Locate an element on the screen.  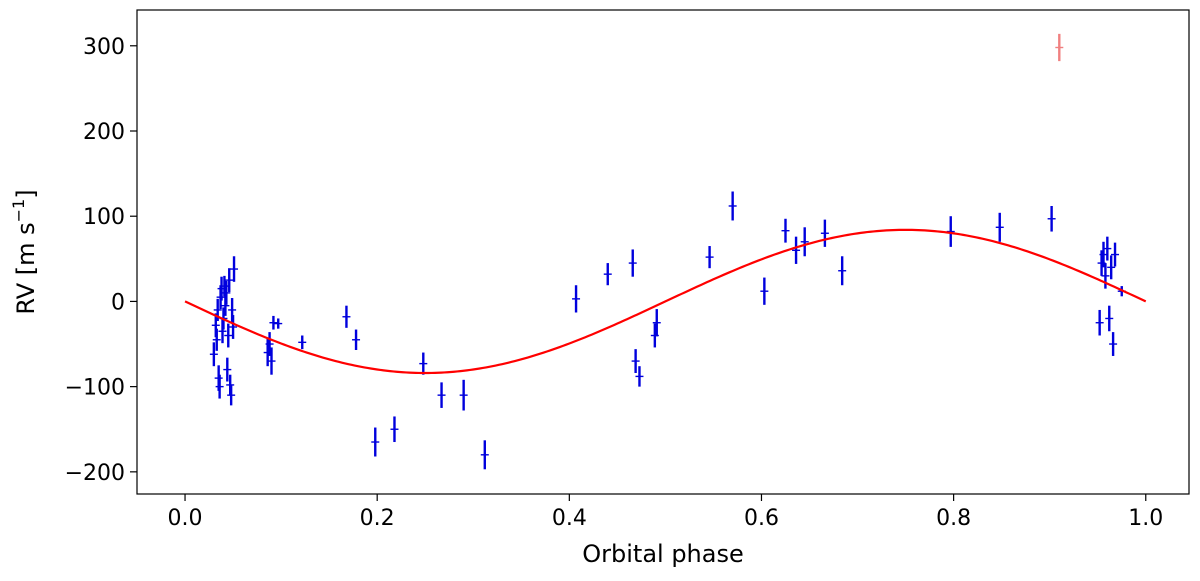
x-tick-label: 0.2 is located at coordinates (377, 518).